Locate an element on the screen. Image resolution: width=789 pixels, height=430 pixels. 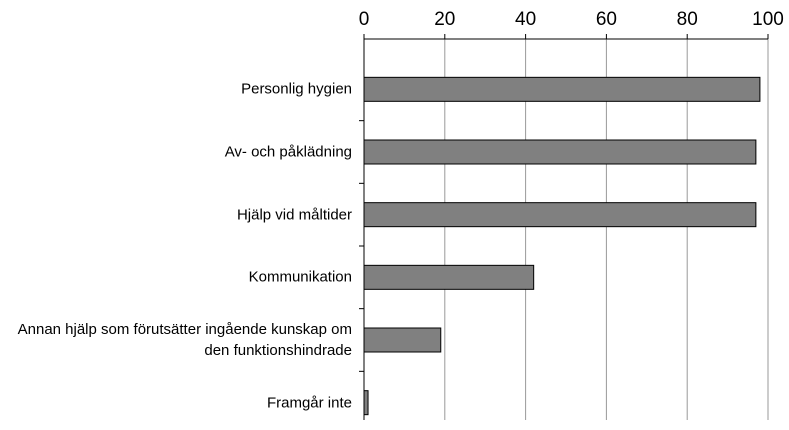
y-tick-label: Personlig hygien is located at coordinates (296, 89).